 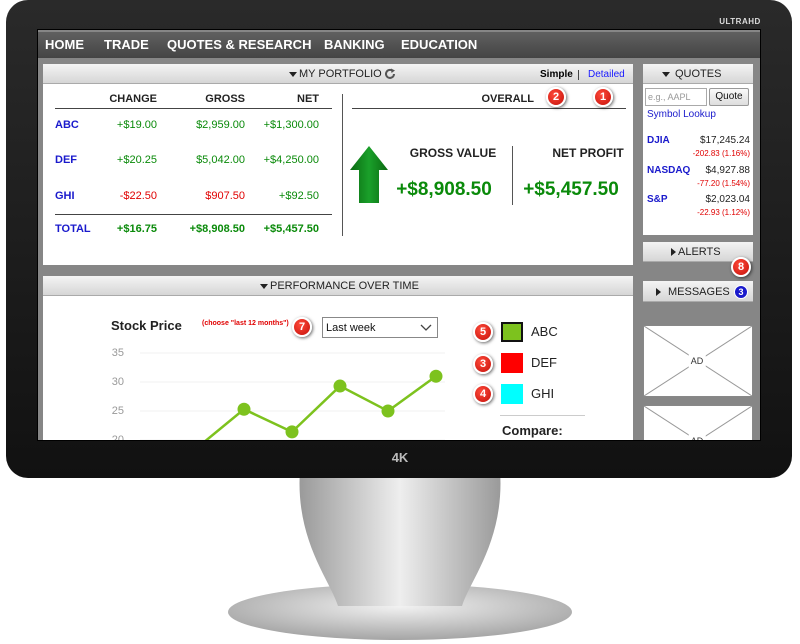 What do you see at coordinates (571, 189) in the screenshot?
I see `metric-value: +$5,457.50` at bounding box center [571, 189].